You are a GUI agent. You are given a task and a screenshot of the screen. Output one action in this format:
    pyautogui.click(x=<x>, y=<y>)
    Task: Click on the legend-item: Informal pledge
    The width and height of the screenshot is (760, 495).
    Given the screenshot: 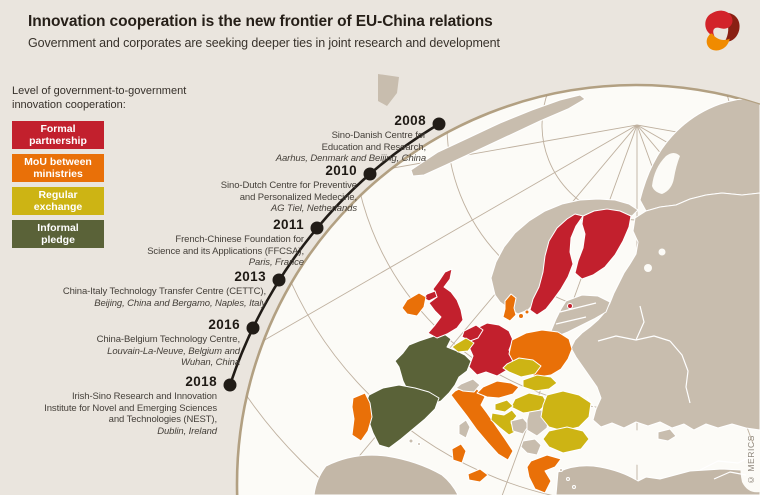 What is the action you would take?
    pyautogui.click(x=58, y=234)
    